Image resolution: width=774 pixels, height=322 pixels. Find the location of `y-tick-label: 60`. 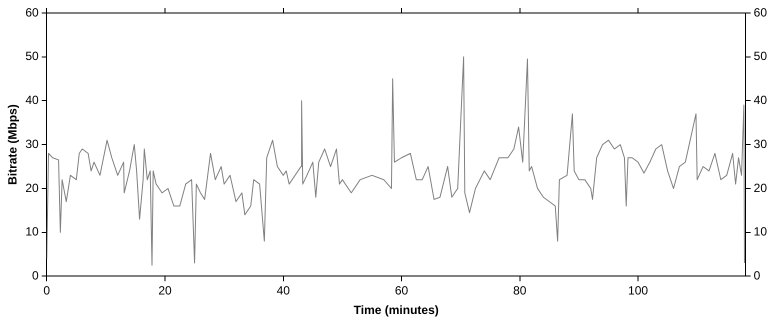

y-tick-label: 60 is located at coordinates (32, 12).